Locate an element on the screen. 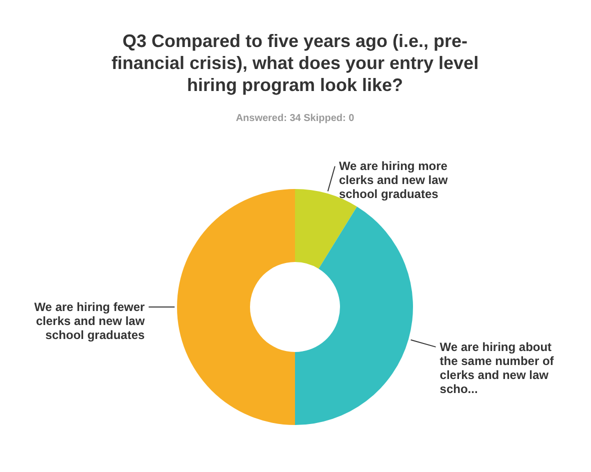  slice-label: We are hiring more clerks and new law school graduates is located at coordinates (393, 180).